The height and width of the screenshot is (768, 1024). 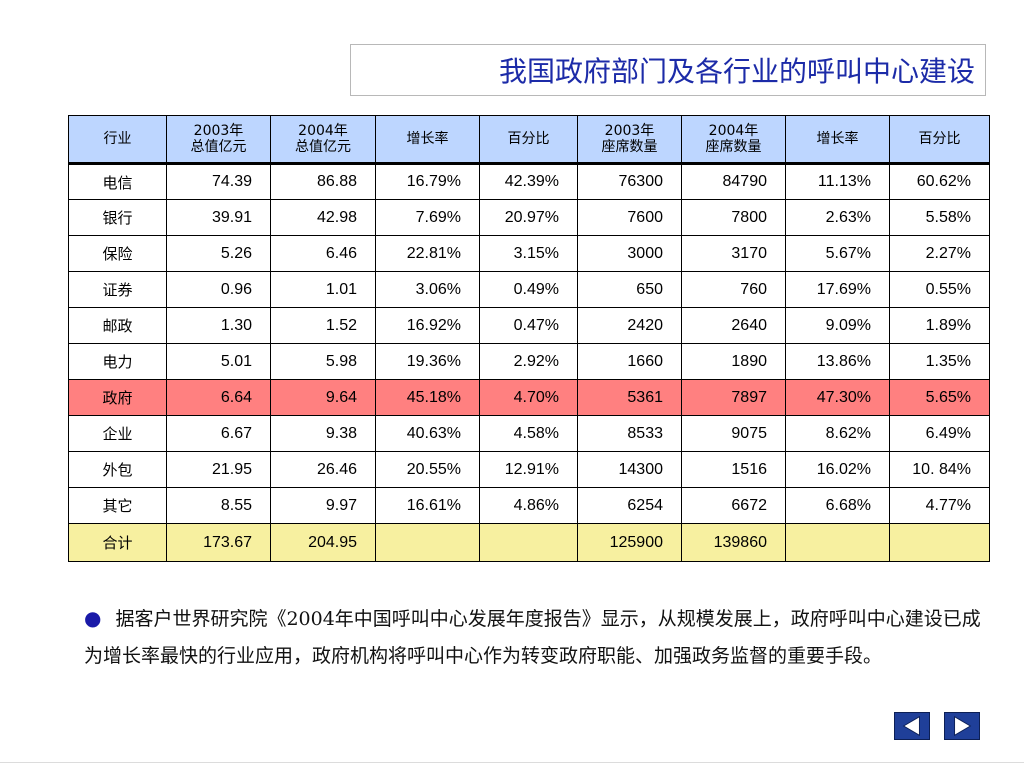 I want to click on table-cell: 3.06%, so click(x=427, y=289).